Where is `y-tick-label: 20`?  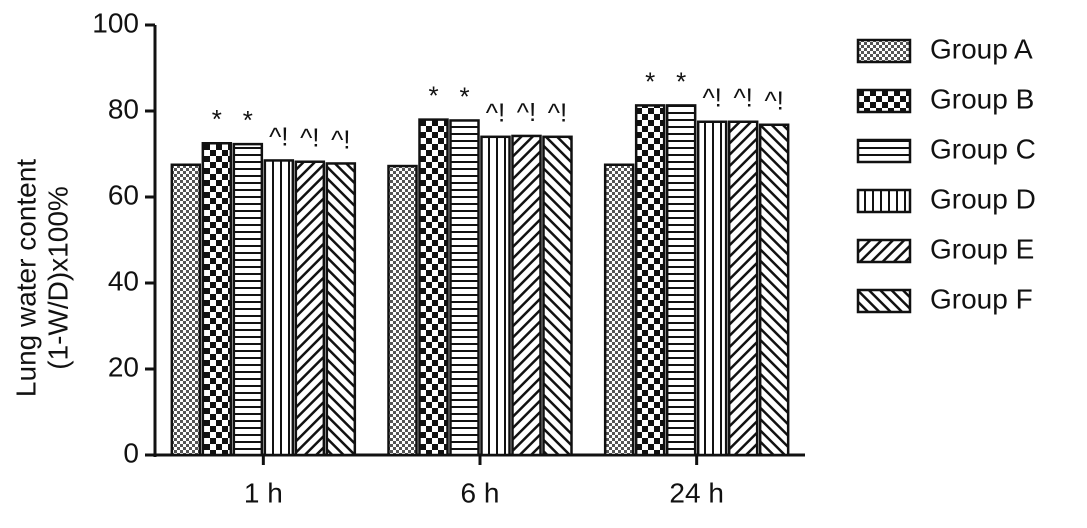
y-tick-label: 20 is located at coordinates (123, 366).